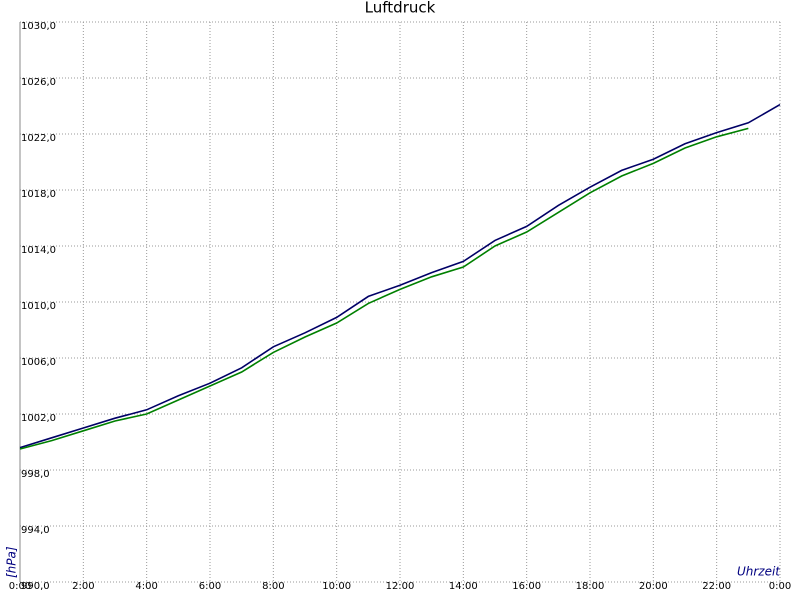 The width and height of the screenshot is (800, 600). I want to click on y-tick-label: 1022,0, so click(38, 138).